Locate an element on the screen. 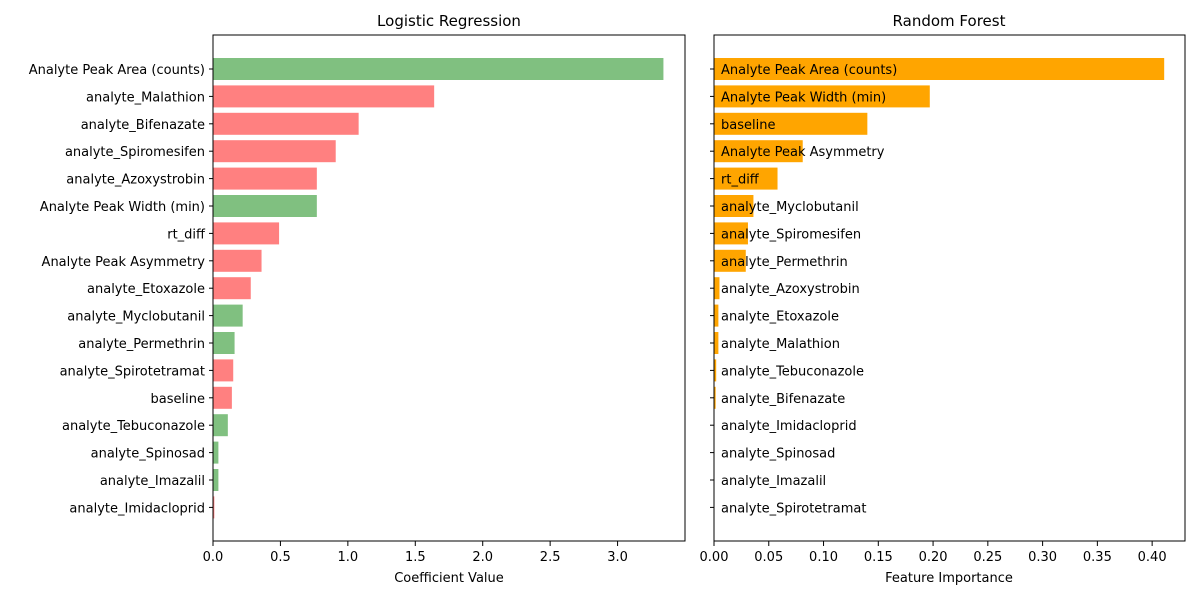  rf-x-tick-label: 0.20 is located at coordinates (933, 557).